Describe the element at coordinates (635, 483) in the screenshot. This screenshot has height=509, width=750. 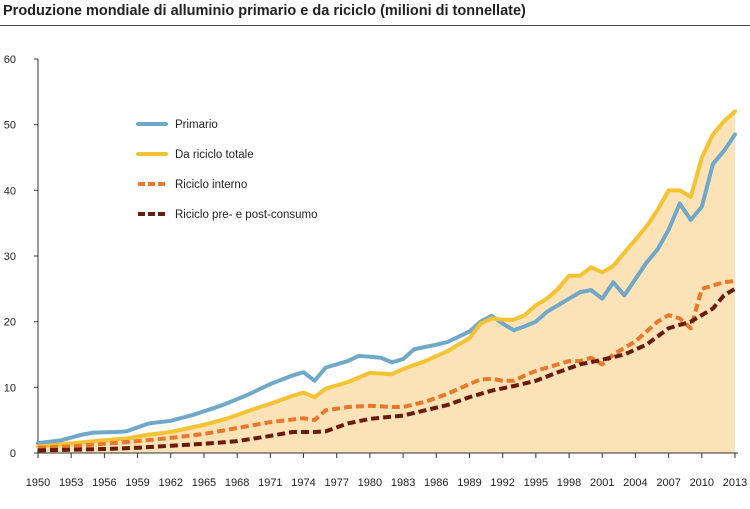
I see `x-tick-label: 2004` at that location.